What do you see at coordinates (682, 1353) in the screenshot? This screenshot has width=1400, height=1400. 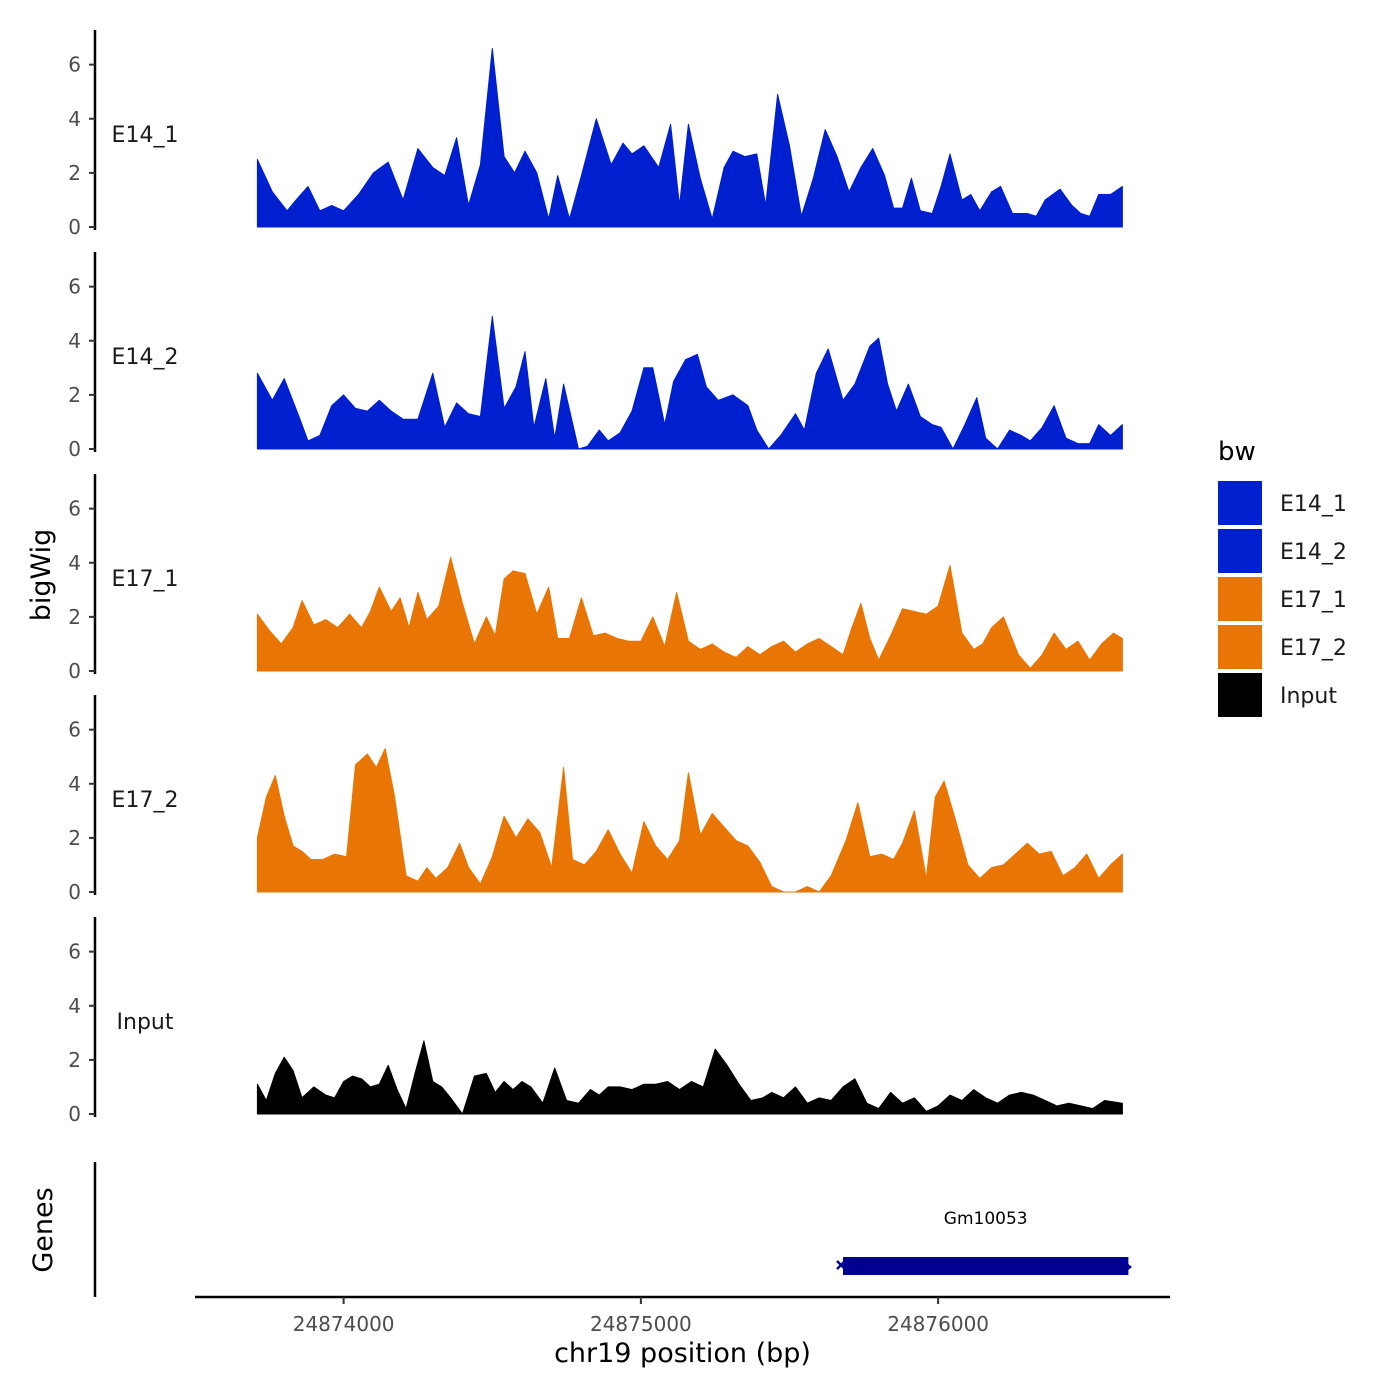 I see `x-axis-title: chr19 position (bp)` at bounding box center [682, 1353].